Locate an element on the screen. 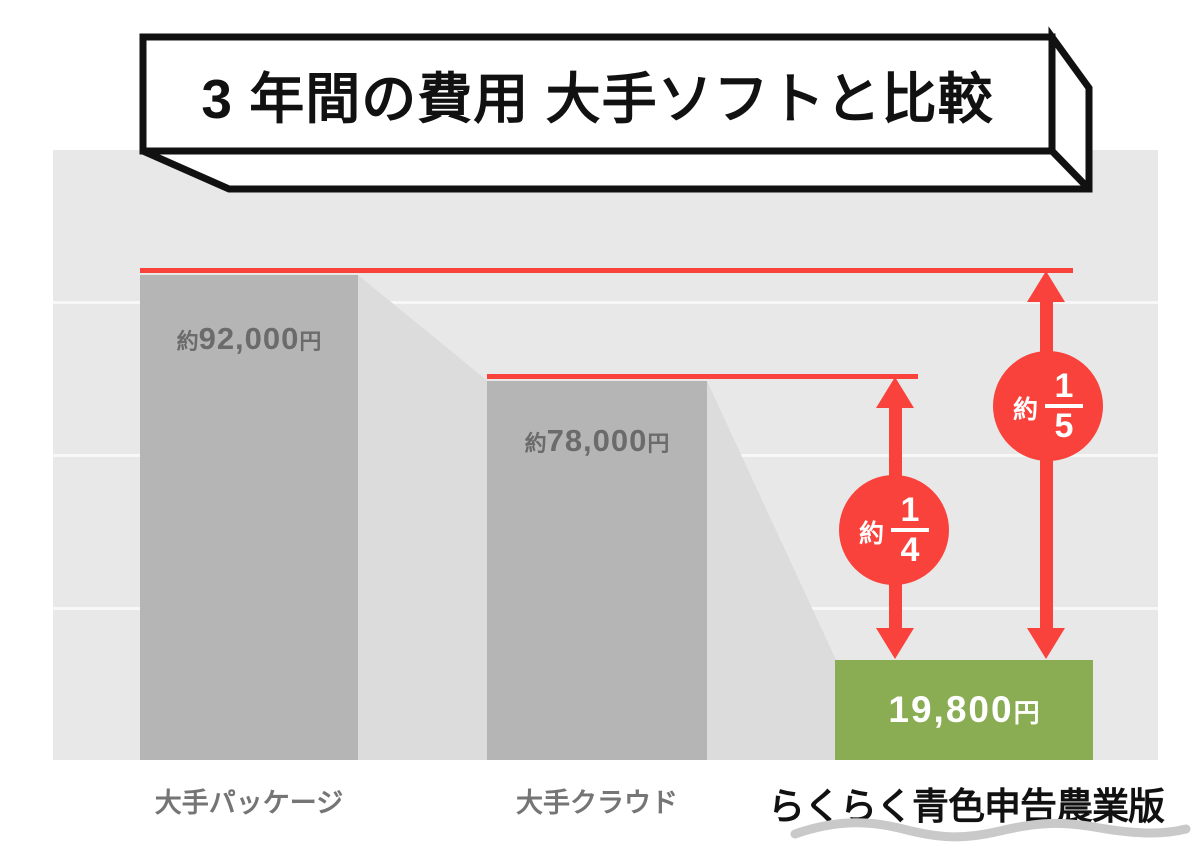 This screenshot has height=850, width=1200. category-label-major-package: 大手パッケージ is located at coordinates (249, 803).